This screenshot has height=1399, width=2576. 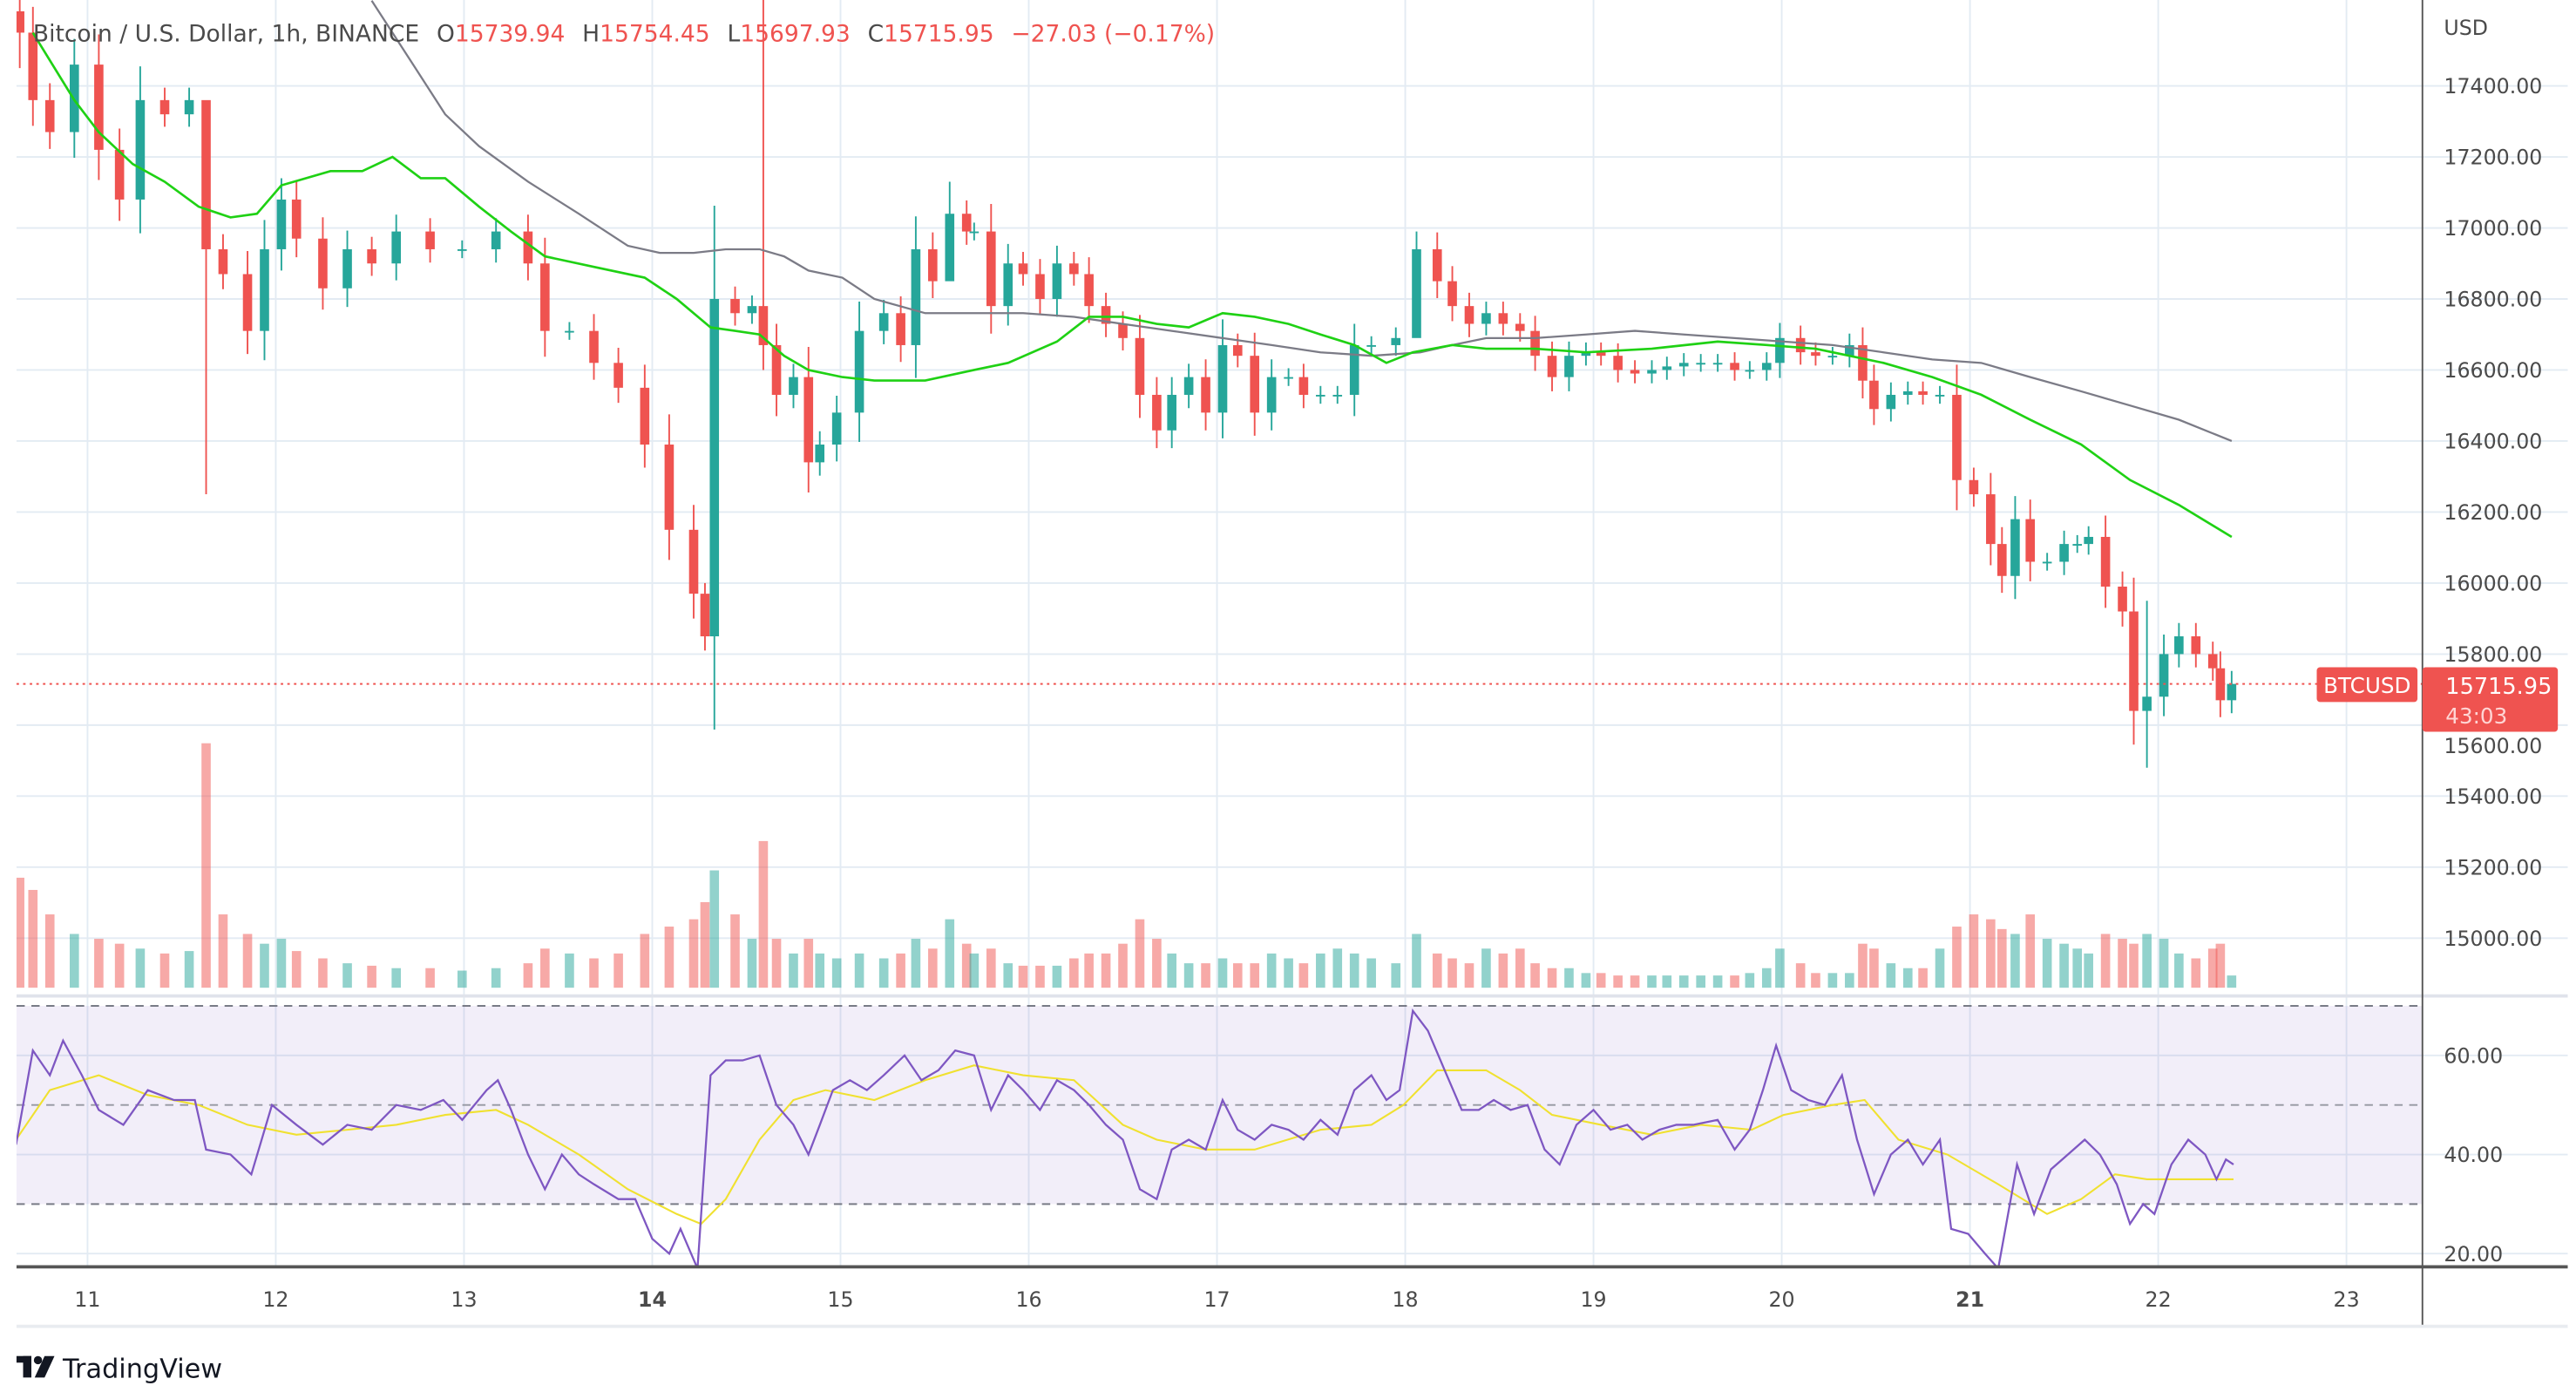 What do you see at coordinates (2466, 28) in the screenshot?
I see `currency-label: USD` at bounding box center [2466, 28].